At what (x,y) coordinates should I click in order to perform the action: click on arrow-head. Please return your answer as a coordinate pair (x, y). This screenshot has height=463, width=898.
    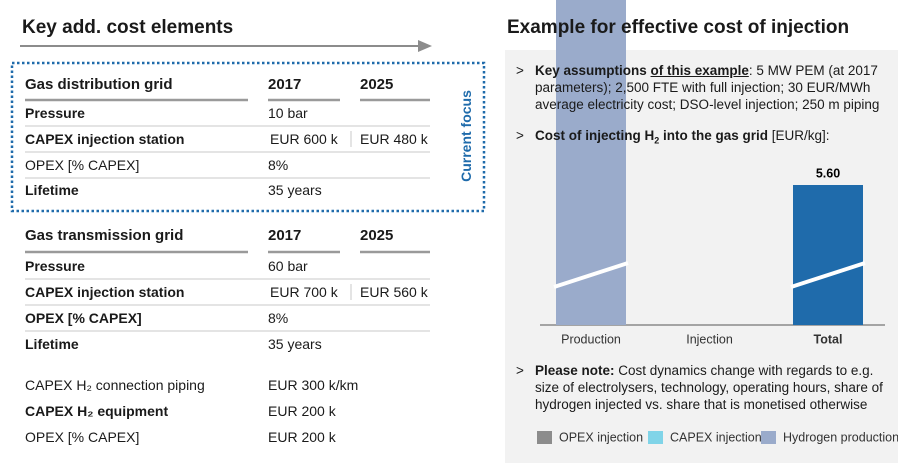
    Looking at the image, I should click on (425, 46).